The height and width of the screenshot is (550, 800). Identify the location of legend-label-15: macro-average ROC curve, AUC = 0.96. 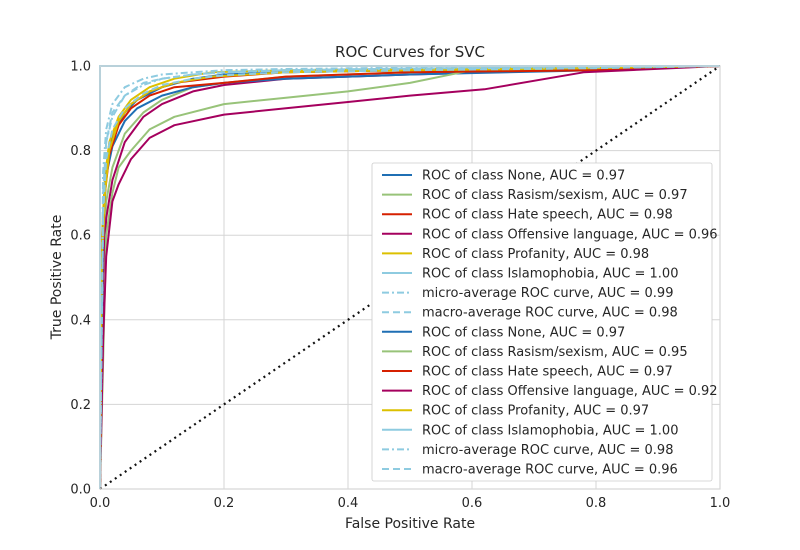
(550, 470).